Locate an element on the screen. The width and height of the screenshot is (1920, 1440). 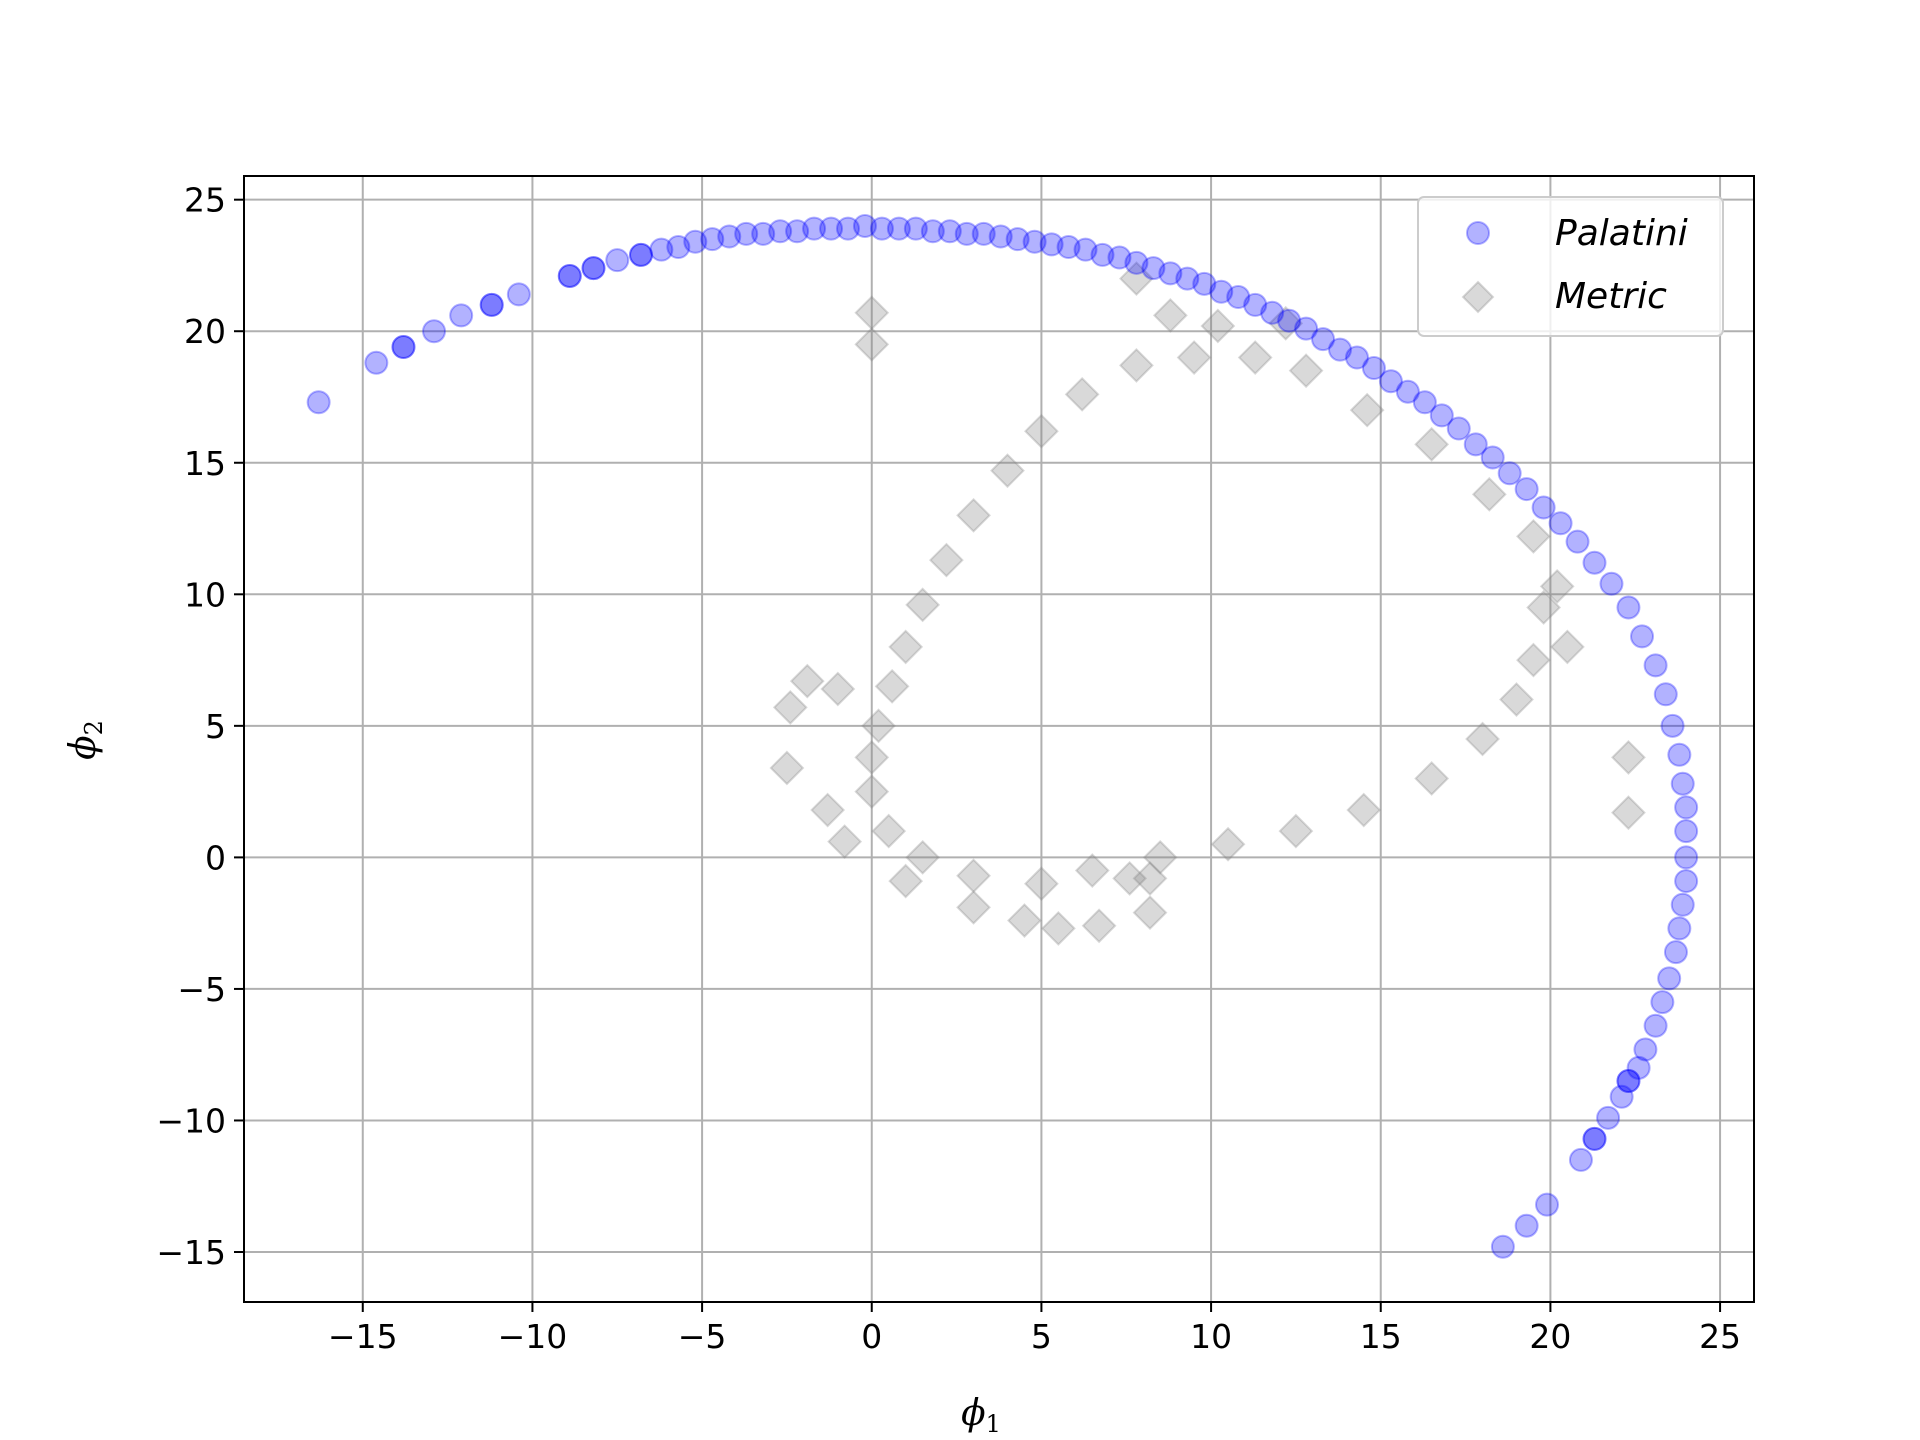
y-tick-label: 20 is located at coordinates (205, 331).